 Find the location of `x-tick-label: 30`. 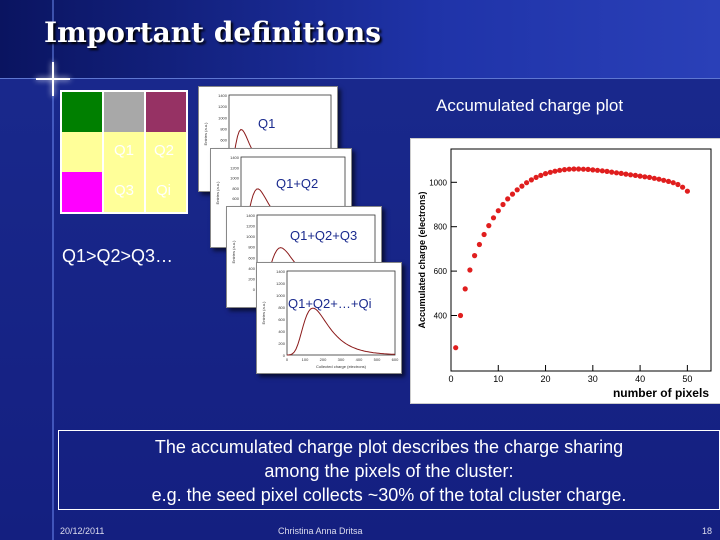

x-tick-label: 30 is located at coordinates (593, 379).